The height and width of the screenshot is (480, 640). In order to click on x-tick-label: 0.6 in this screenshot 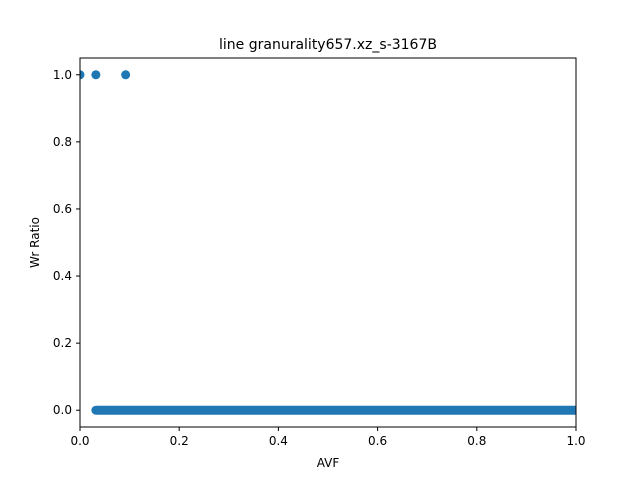, I will do `click(377, 441)`.